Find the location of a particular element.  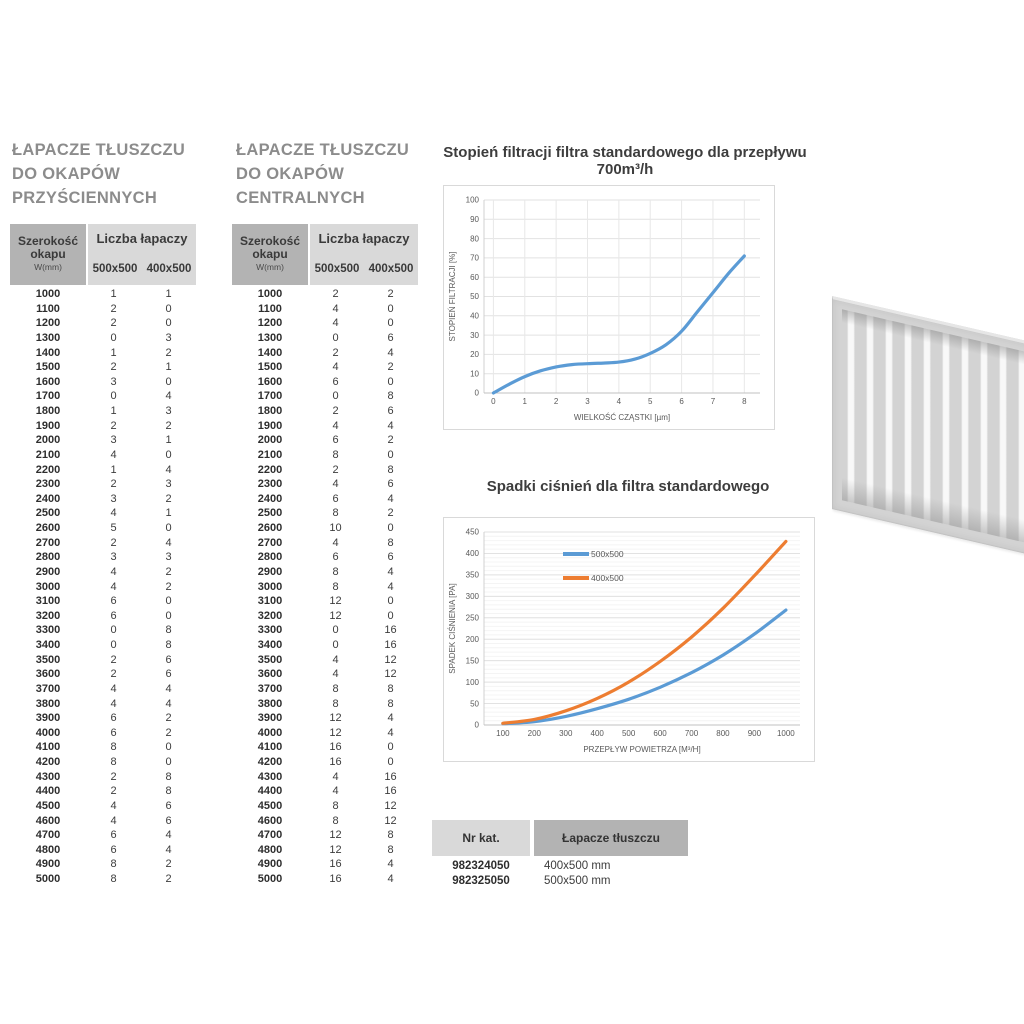

table-row: 4900 8 2 is located at coordinates (103, 864).